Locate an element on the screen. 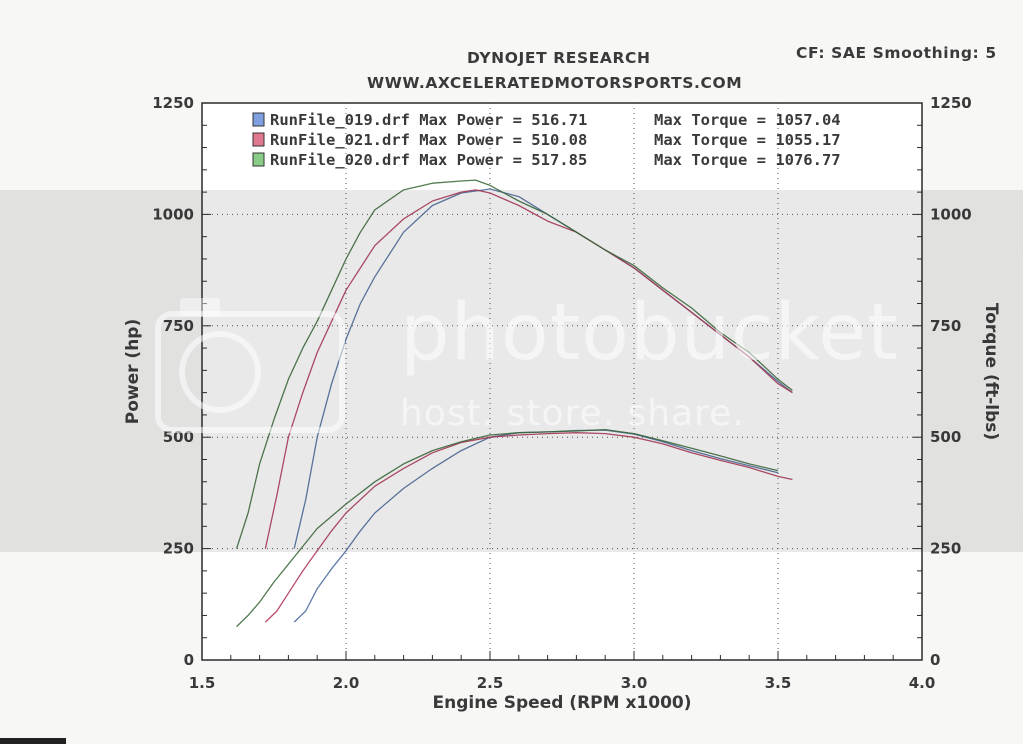 This screenshot has height=744, width=1023. y-tick-label-right: 500 is located at coordinates (945, 437).